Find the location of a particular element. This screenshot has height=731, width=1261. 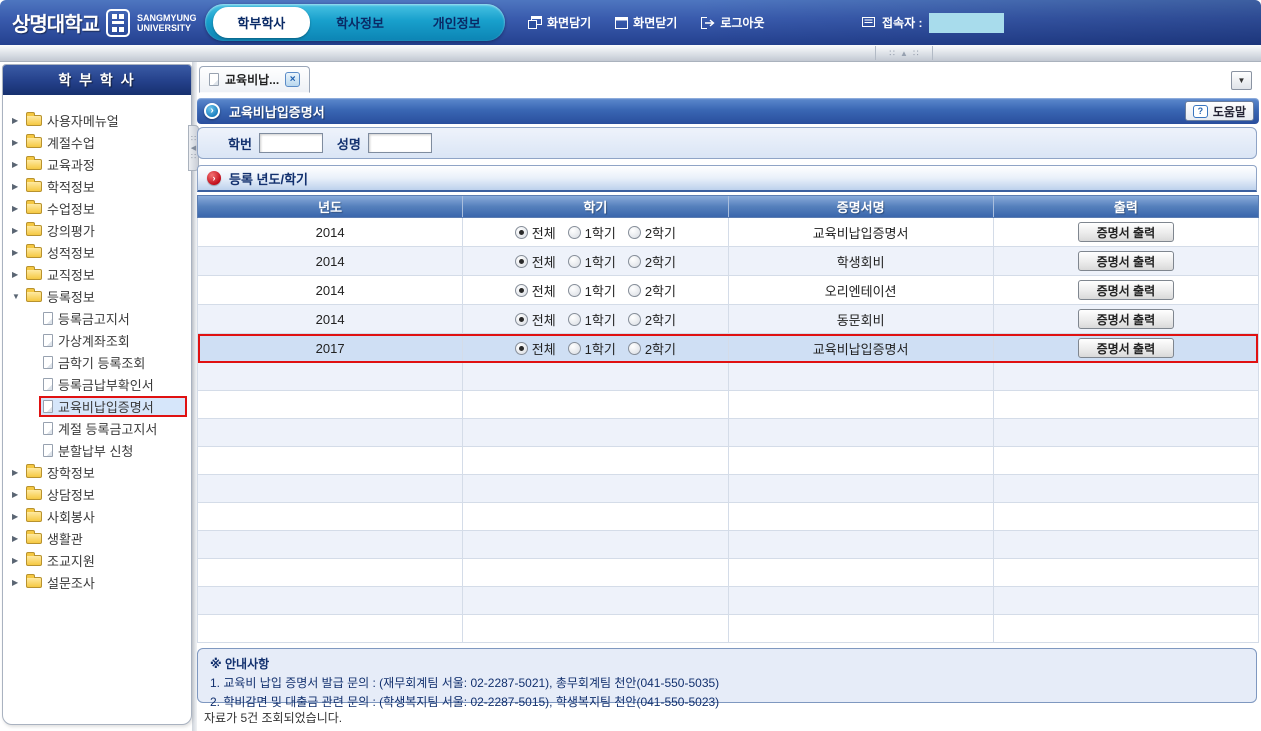

cell-print: 증명서 출력 is located at coordinates (1125, 319).